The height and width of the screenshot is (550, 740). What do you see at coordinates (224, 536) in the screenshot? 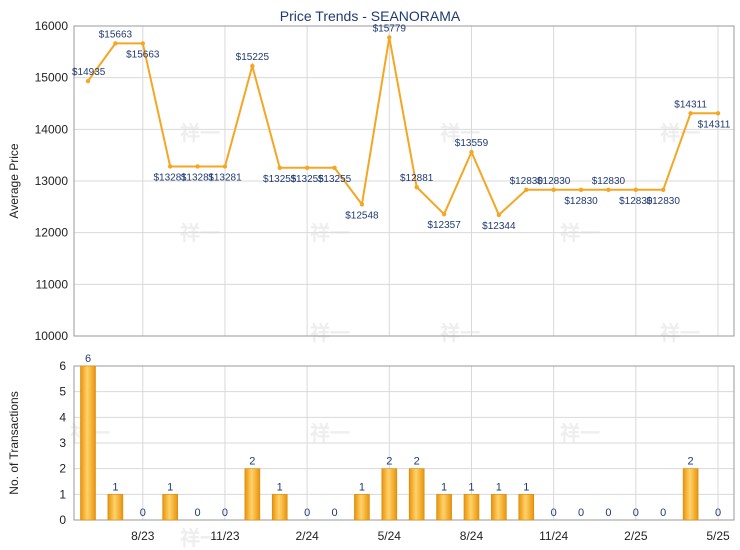
I see `x-tick-label: 11/23` at bounding box center [224, 536].